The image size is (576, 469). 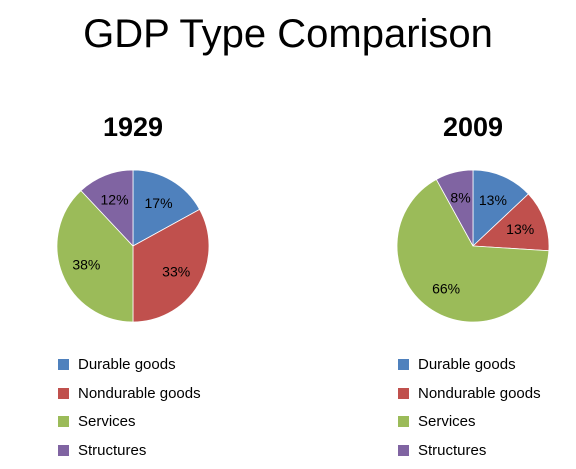 What do you see at coordinates (460, 197) in the screenshot?
I see `data-label-2009-structures: 8%` at bounding box center [460, 197].